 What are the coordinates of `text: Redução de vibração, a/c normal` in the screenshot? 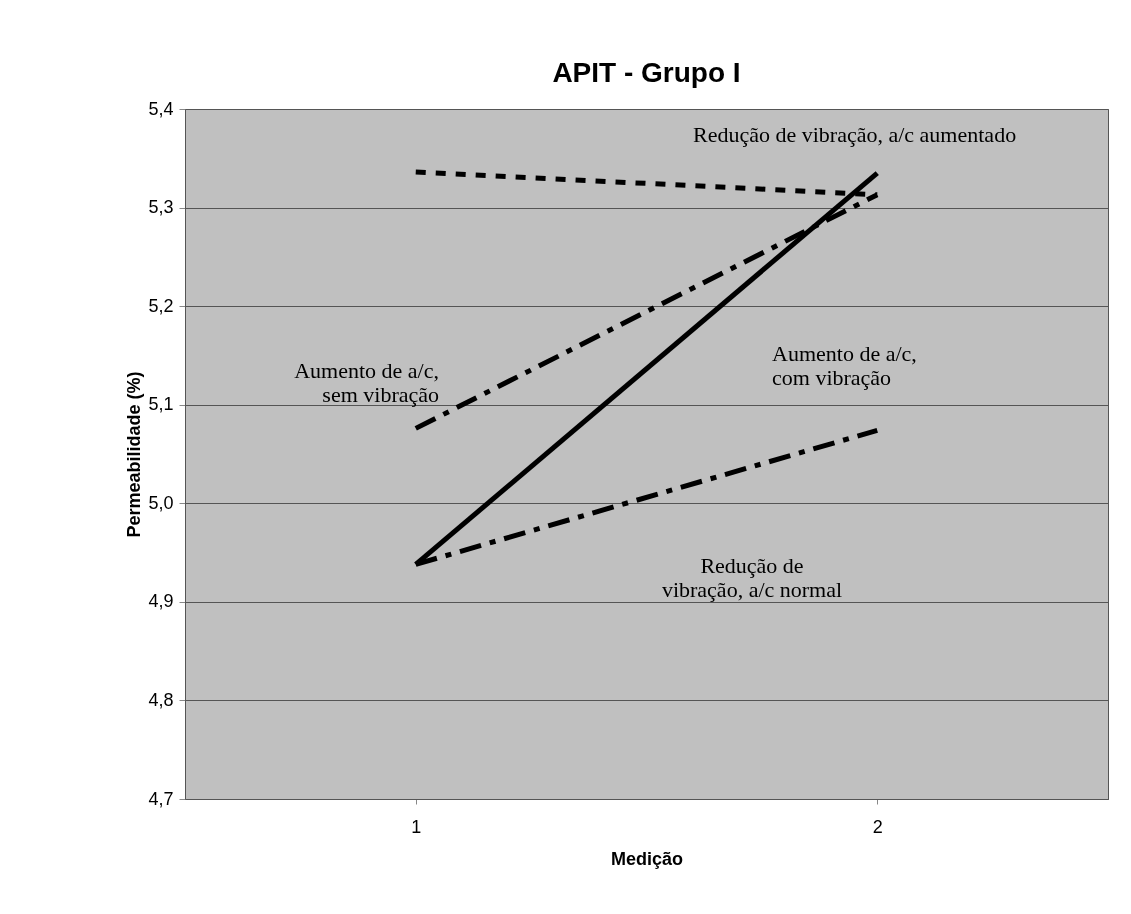 It's located at (752, 577).